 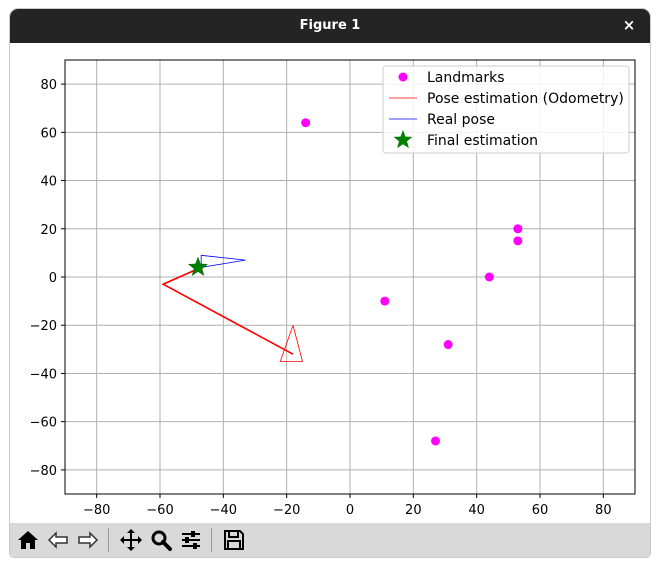 I want to click on forward-arrow-icon, so click(x=88, y=540).